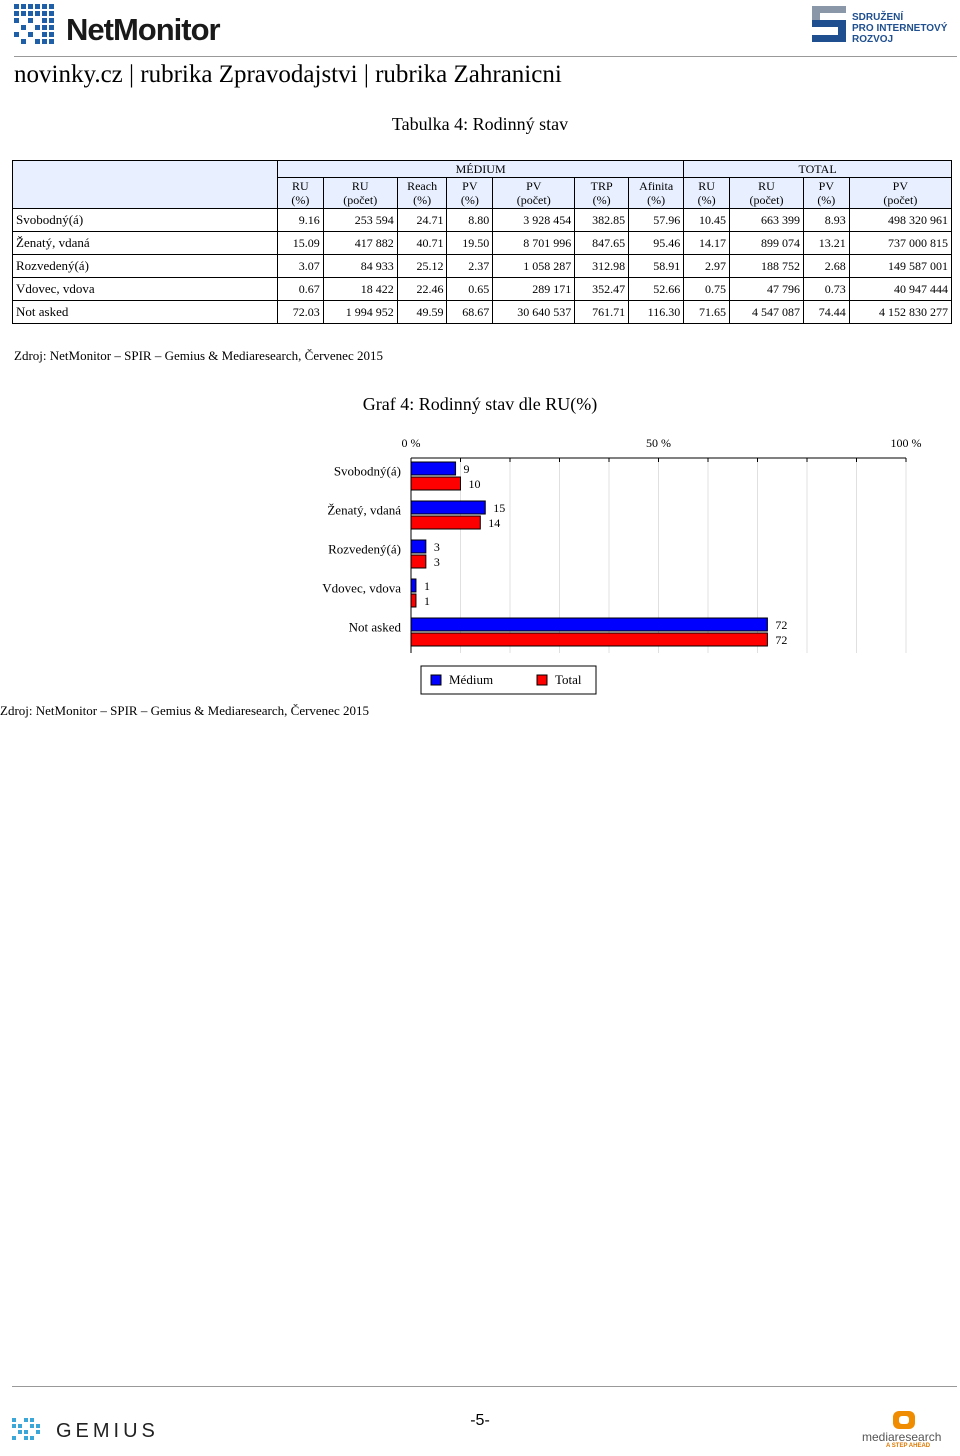 Image resolution: width=960 pixels, height=1456 pixels. What do you see at coordinates (422, 312) in the screenshot?
I see `table-cell: 49.59` at bounding box center [422, 312].